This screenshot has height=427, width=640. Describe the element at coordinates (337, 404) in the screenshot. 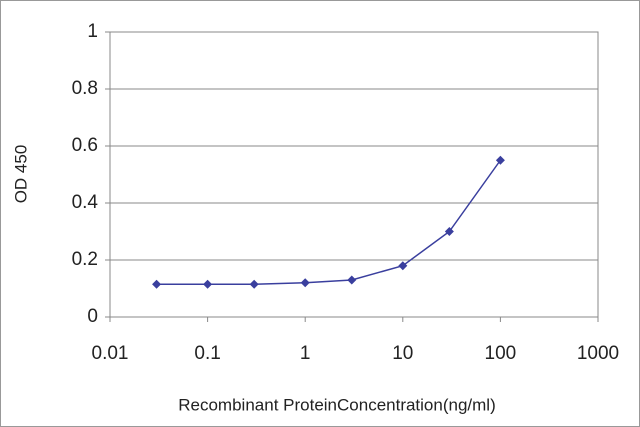

I see `x-axis-title: Recombinant ProteinConcentration(ng/ml)` at that location.